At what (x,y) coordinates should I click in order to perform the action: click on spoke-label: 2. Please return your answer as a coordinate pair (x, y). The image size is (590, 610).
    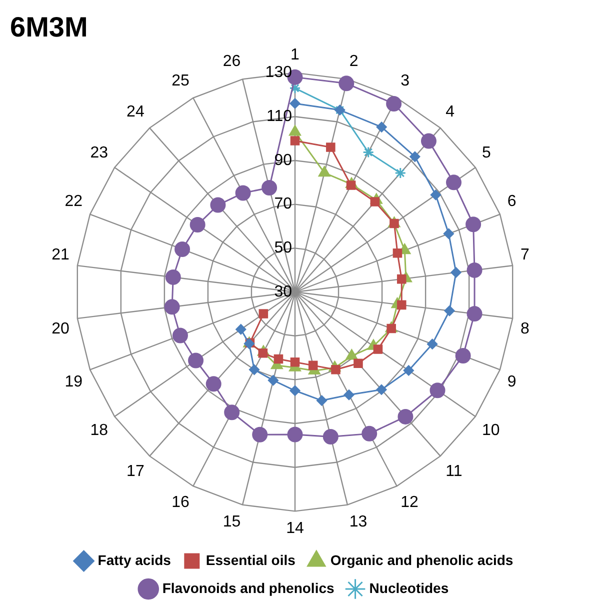
    Looking at the image, I should click on (353, 61).